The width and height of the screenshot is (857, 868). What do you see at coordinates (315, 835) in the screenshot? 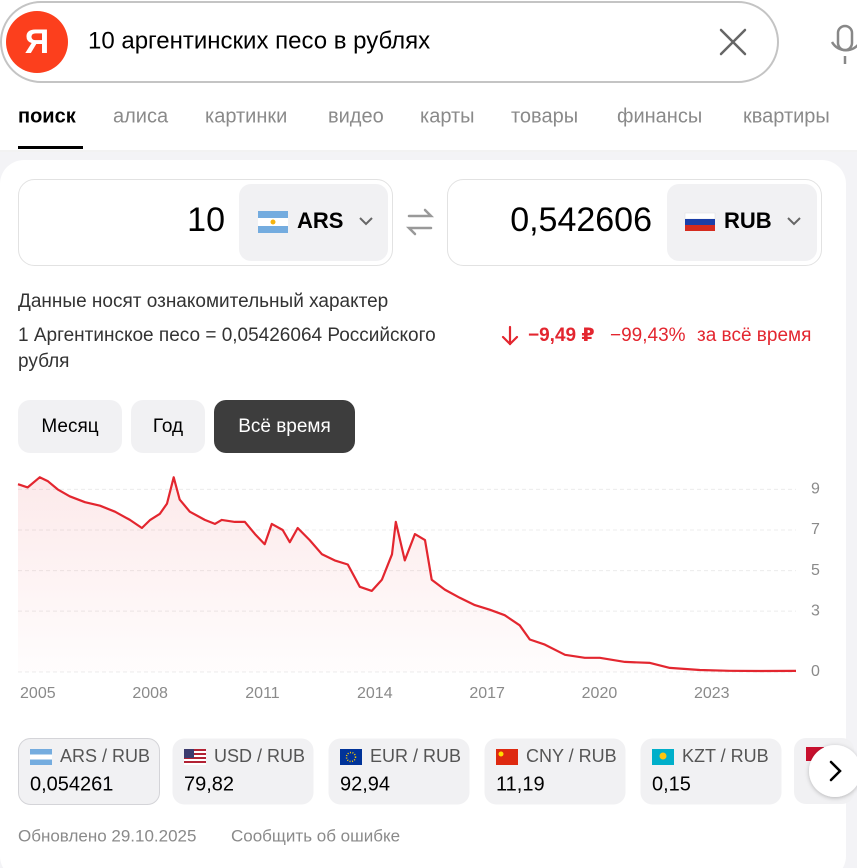
I see `report-link: Сообщить об ошибке` at bounding box center [315, 835].